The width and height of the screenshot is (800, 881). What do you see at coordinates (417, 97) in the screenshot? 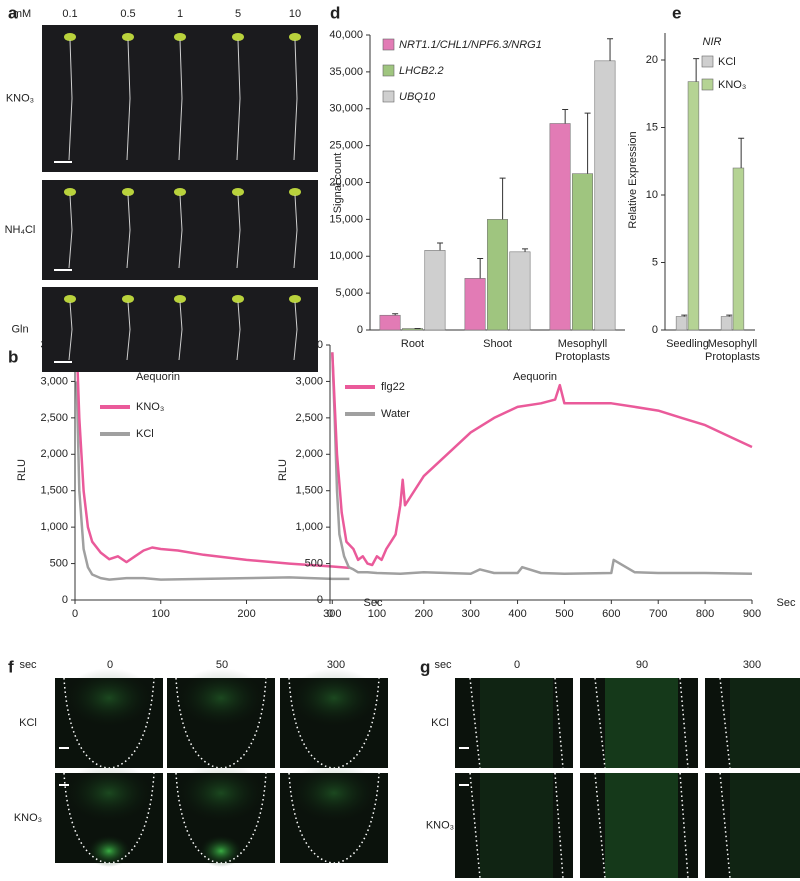
I see `legend-label: UBQ10` at bounding box center [417, 97].